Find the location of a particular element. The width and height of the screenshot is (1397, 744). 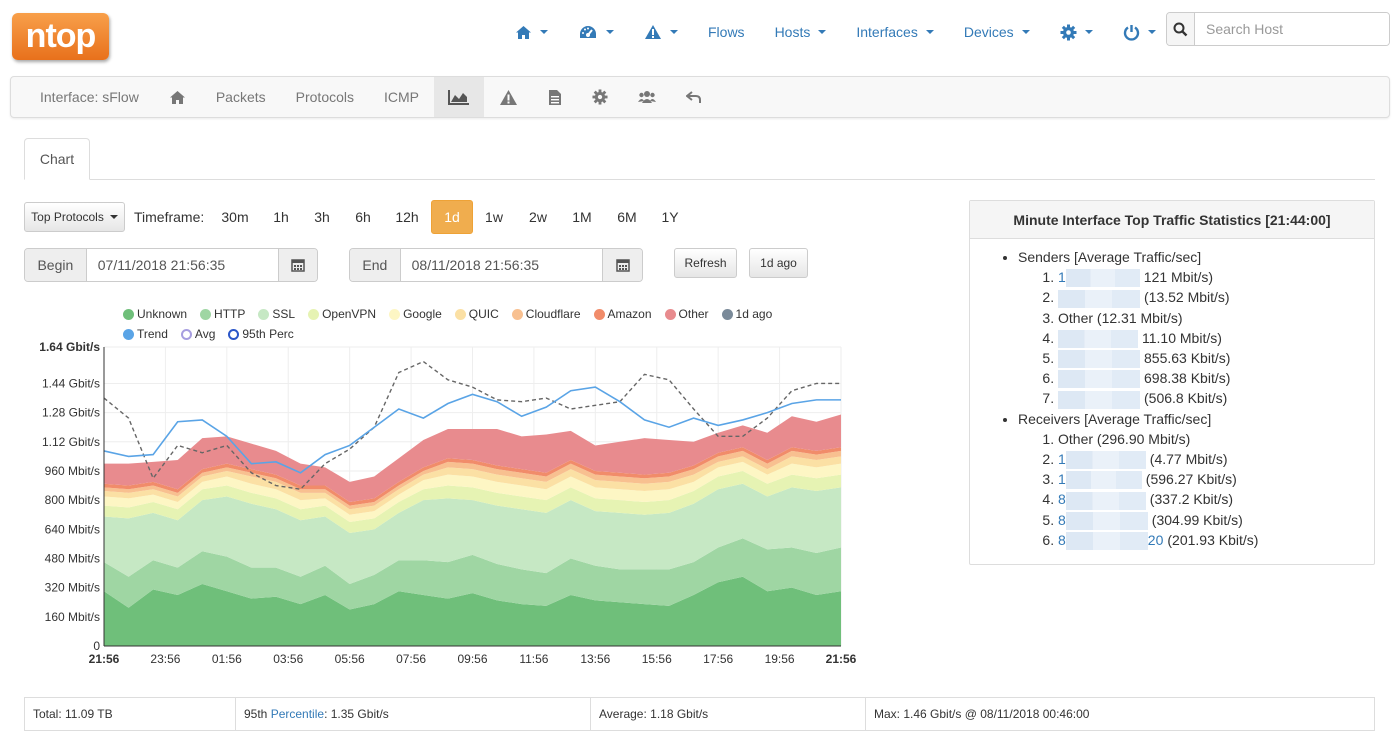

area-chart-icon is located at coordinates (458, 97).